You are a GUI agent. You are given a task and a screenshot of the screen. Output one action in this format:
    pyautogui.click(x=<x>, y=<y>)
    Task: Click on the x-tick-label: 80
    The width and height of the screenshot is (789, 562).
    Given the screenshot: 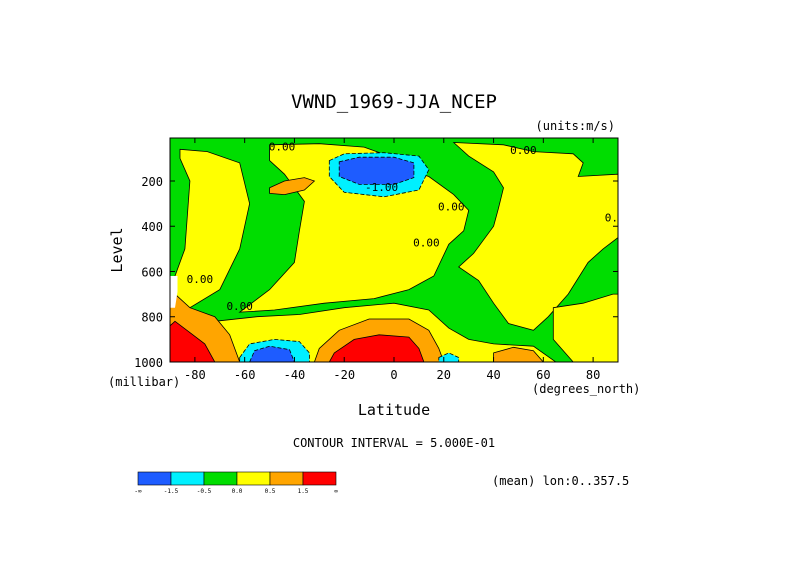 What is the action you would take?
    pyautogui.click(x=593, y=375)
    